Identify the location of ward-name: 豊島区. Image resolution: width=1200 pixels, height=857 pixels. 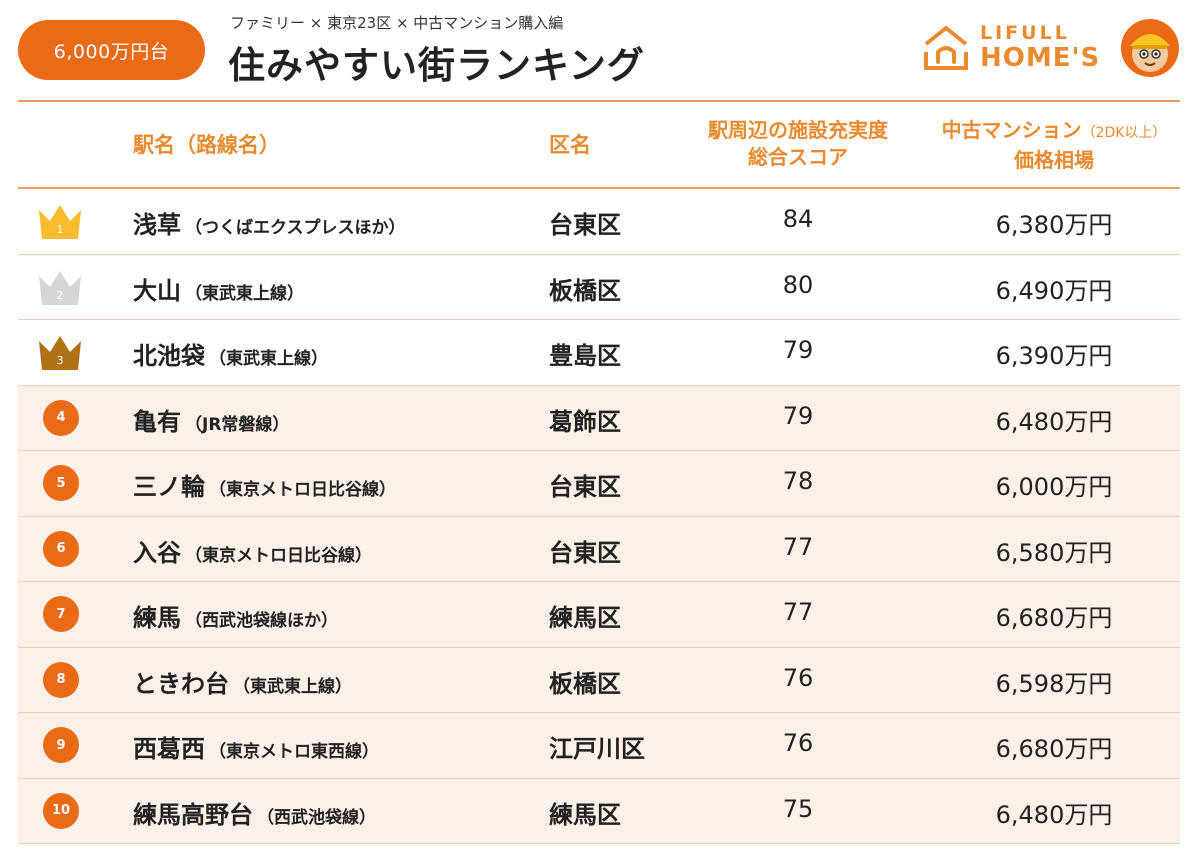
(585, 356).